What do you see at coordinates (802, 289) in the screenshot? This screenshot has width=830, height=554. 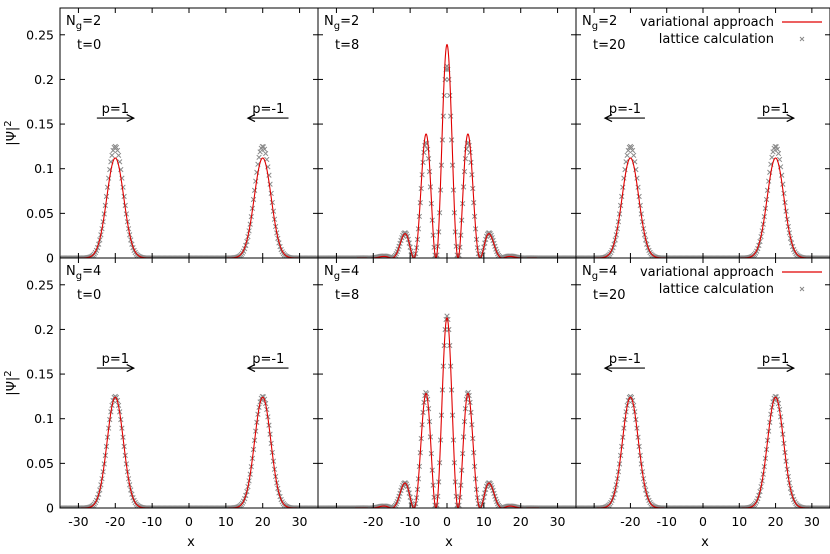 I see `legend-swatch-lattice` at bounding box center [802, 289].